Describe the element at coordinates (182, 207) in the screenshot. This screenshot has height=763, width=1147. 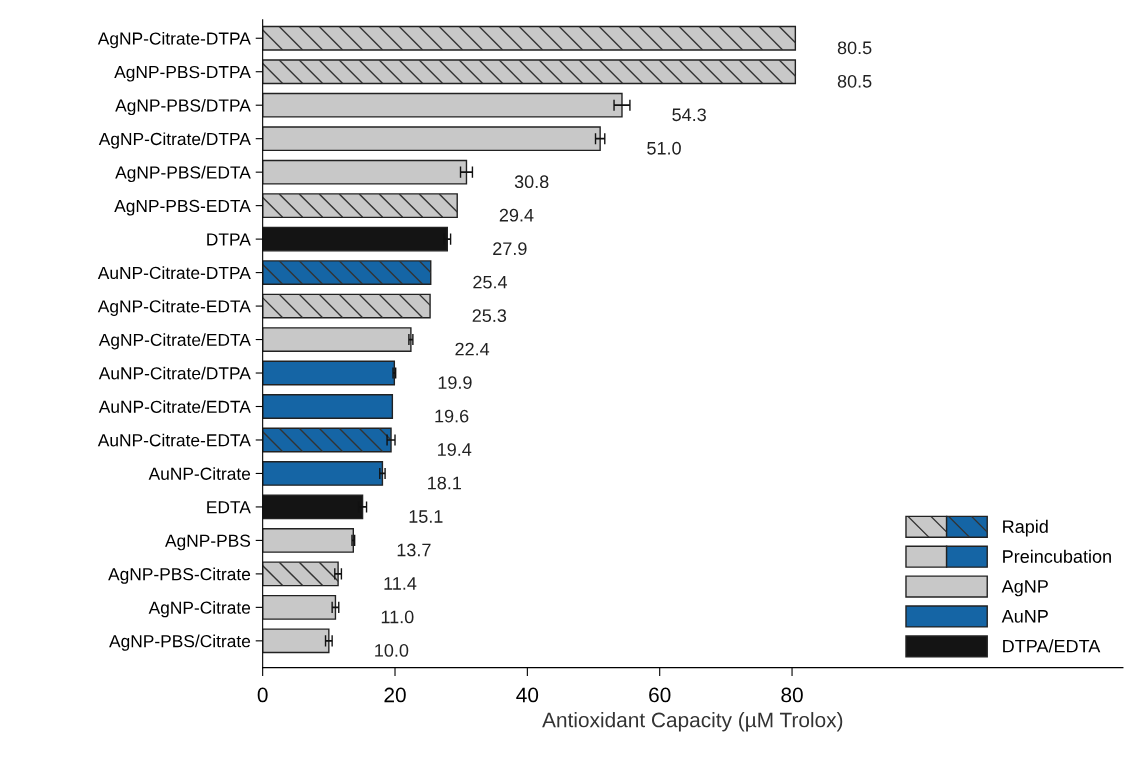
I see `y-tick-label: AgNP-PBS-EDTA` at that location.